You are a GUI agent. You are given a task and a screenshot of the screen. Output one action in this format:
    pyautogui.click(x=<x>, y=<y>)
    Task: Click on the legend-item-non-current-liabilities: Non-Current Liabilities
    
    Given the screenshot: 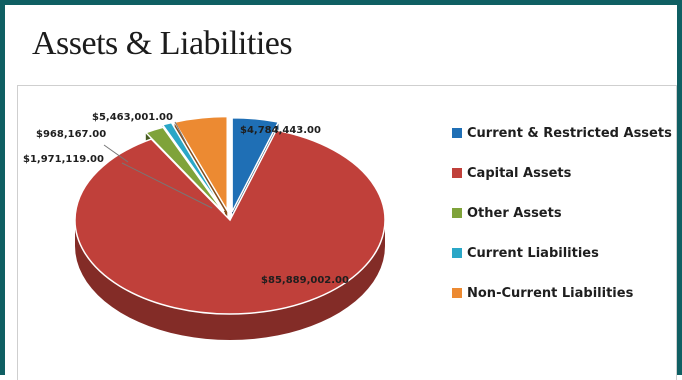 What is the action you would take?
    pyautogui.click(x=543, y=293)
    